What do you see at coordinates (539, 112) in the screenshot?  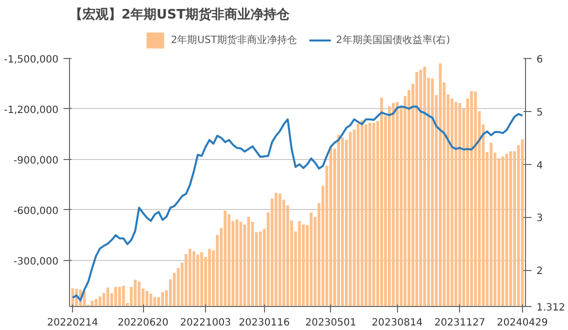 I see `y2-tick-label: 5` at bounding box center [539, 112].